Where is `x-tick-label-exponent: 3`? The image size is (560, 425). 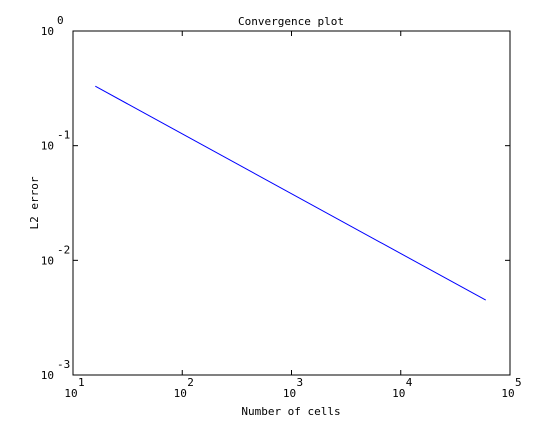 x-tick-label-exponent: 3 is located at coordinates (300, 382).